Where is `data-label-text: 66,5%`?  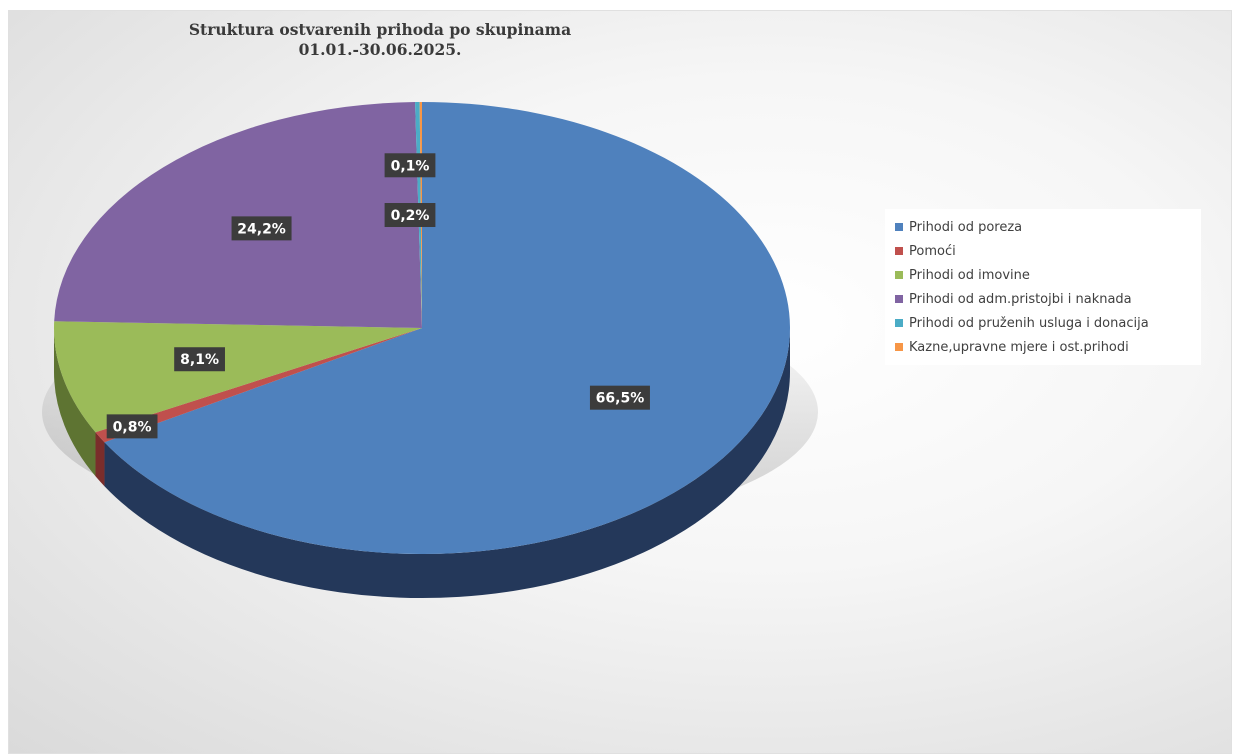 data-label-text: 66,5% is located at coordinates (620, 399).